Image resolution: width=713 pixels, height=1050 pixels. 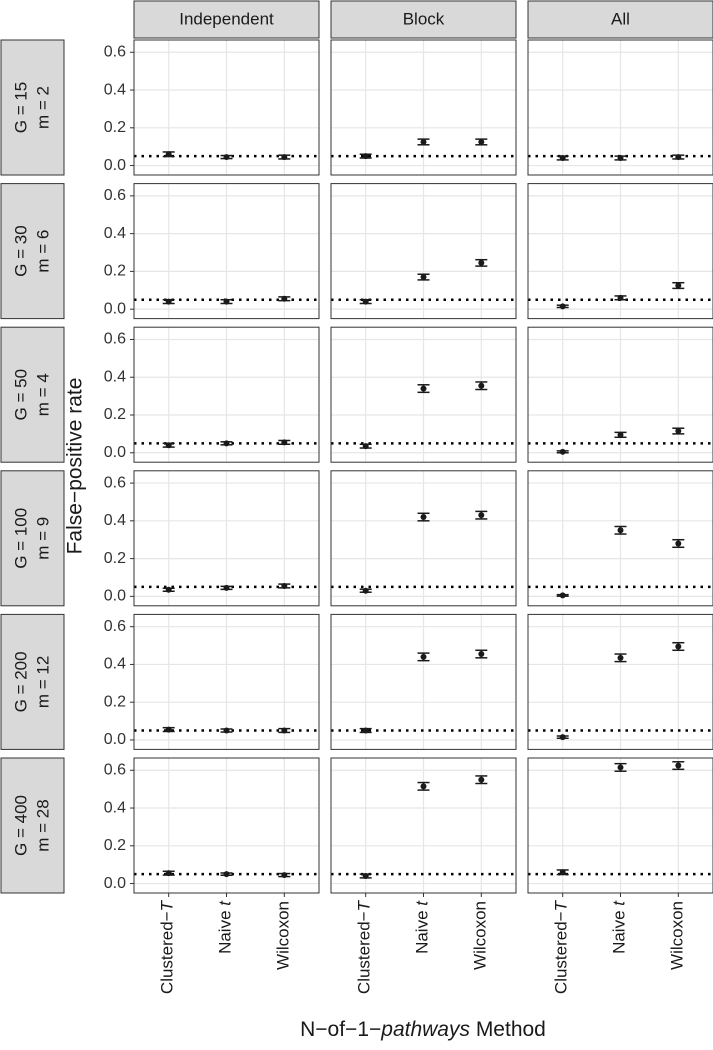 What do you see at coordinates (20, 395) in the screenshot?
I see `row-strip-label: G = 50` at bounding box center [20, 395].